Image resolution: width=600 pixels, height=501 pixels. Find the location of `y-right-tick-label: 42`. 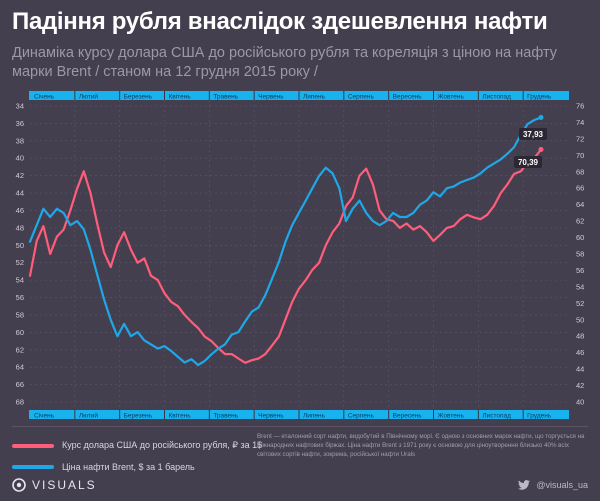

y-right-tick-label: 42 is located at coordinates (580, 385).